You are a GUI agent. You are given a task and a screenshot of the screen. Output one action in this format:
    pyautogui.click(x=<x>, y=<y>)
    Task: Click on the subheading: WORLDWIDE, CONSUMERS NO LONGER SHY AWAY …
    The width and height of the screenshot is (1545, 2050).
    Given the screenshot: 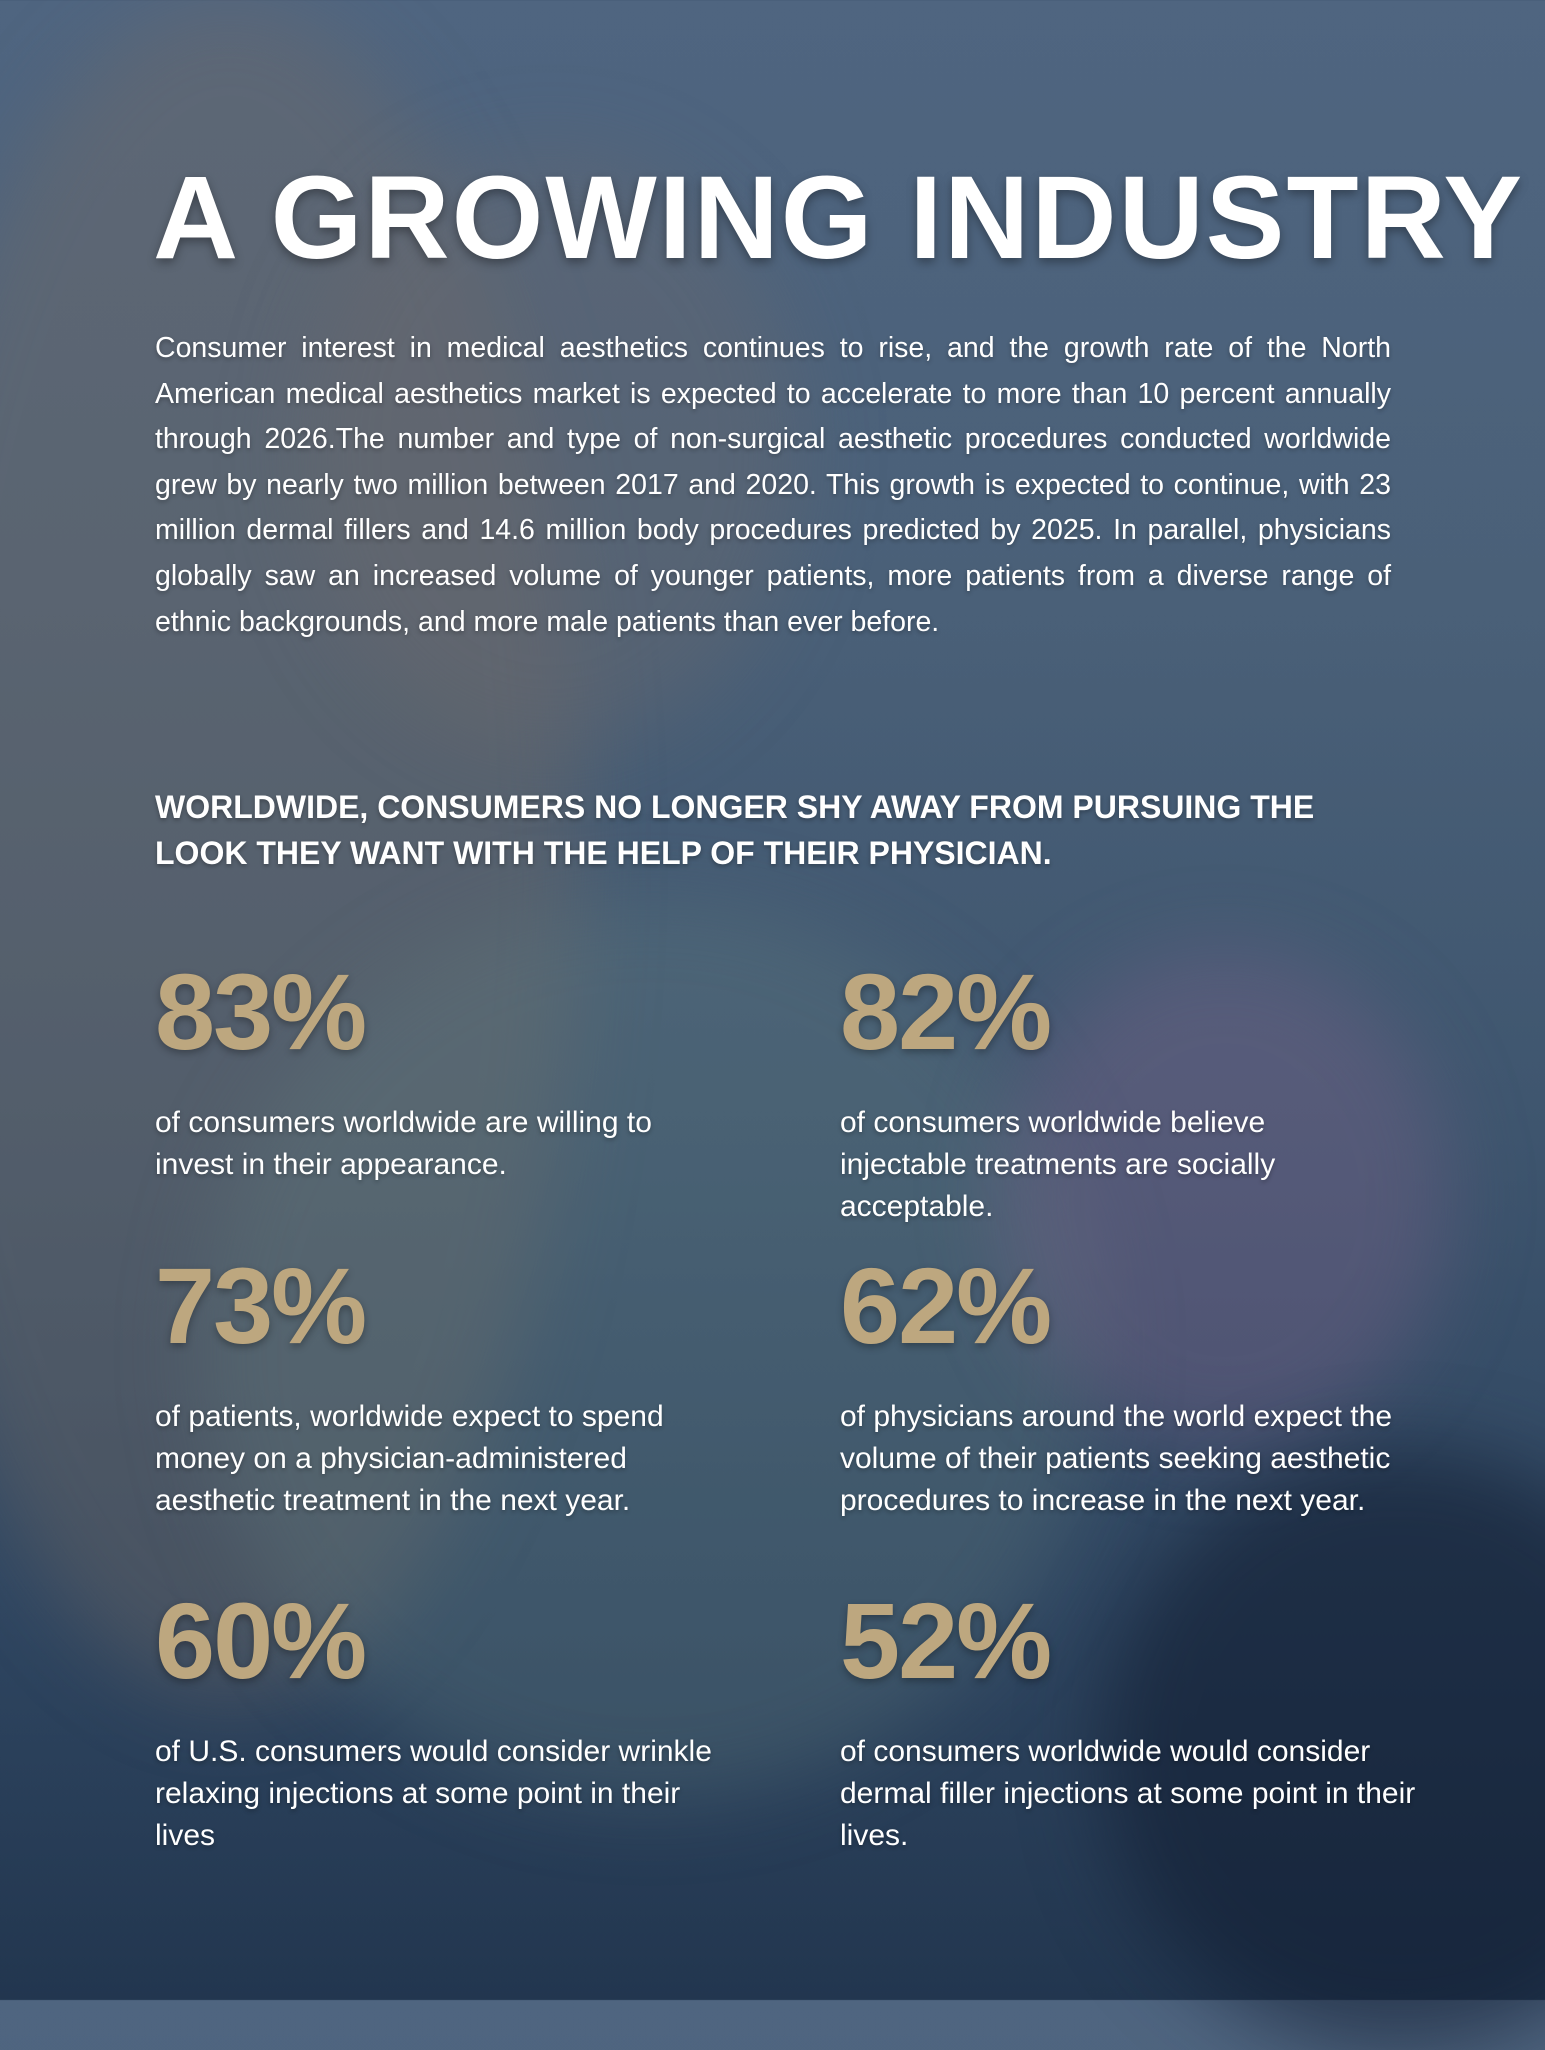 What is the action you would take?
    pyautogui.click(x=735, y=830)
    